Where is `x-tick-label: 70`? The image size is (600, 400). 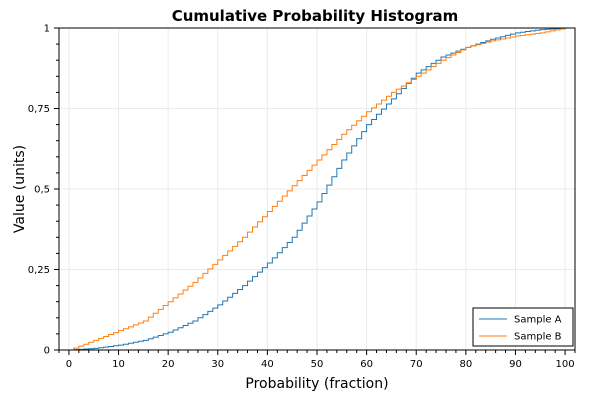 x-tick-label: 70 is located at coordinates (416, 364).